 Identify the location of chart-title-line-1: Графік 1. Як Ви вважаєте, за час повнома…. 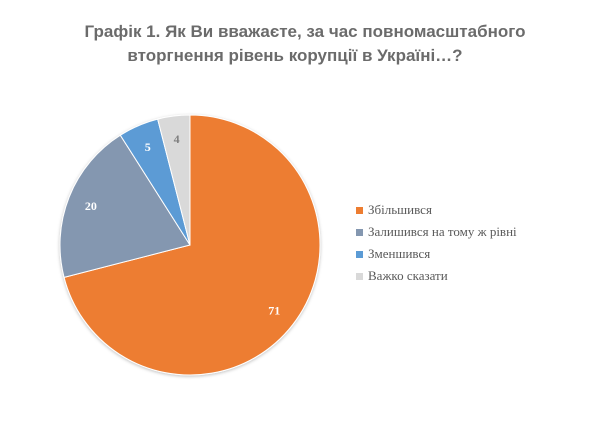
(305, 31).